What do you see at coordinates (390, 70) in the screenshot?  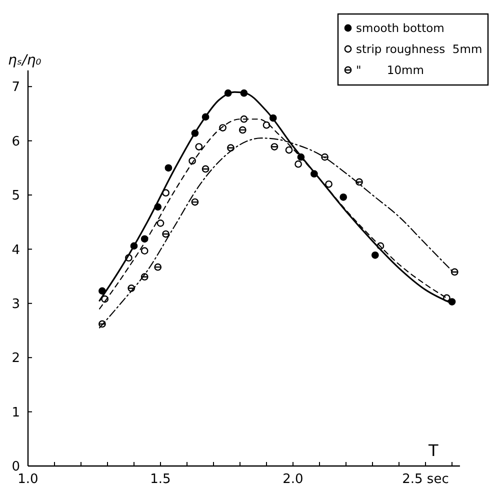 I see `legend-label: " 10mm` at bounding box center [390, 70].